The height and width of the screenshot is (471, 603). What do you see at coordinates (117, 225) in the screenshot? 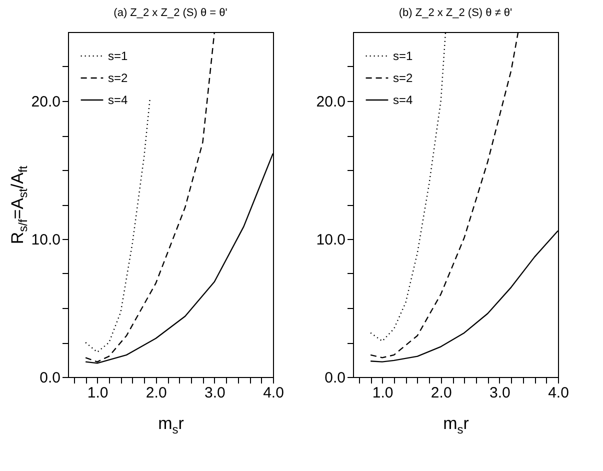
I see `line-series` at bounding box center [117, 225].